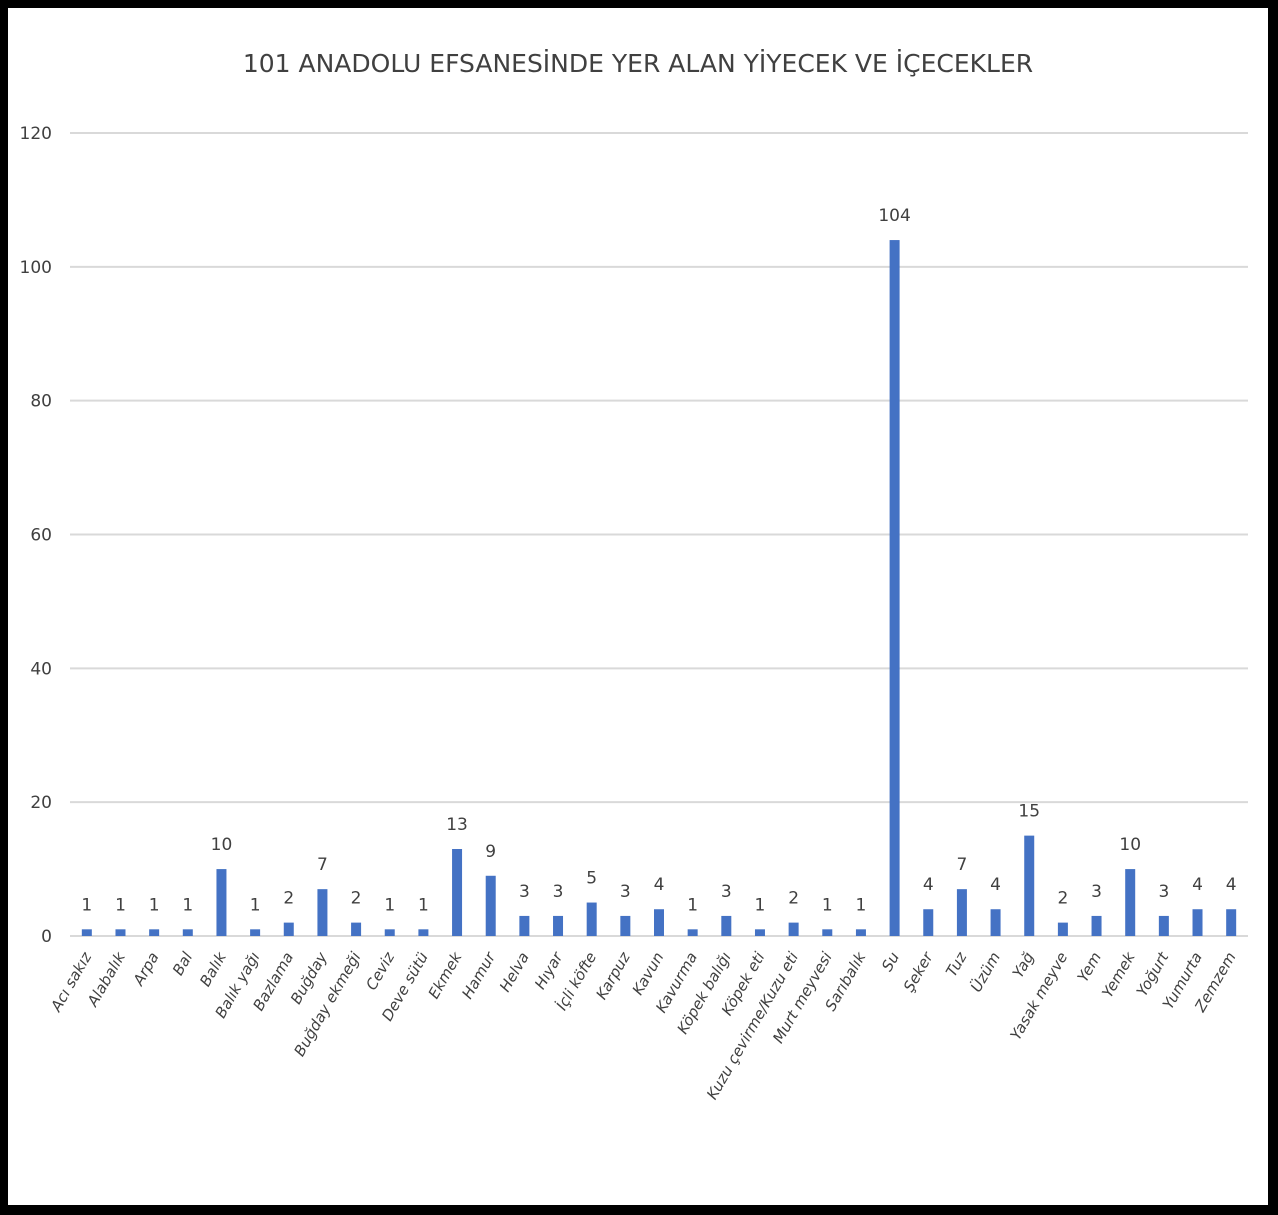 This screenshot has height=1215, width=1278. What do you see at coordinates (1023, 965) in the screenshot?
I see `x-tick-label: Yağ` at bounding box center [1023, 965].